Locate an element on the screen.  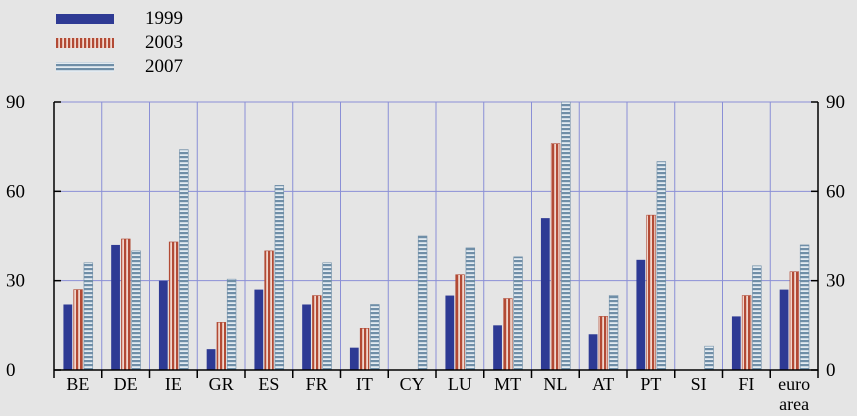
bar-euro-area-2007 is located at coordinates (804, 307).